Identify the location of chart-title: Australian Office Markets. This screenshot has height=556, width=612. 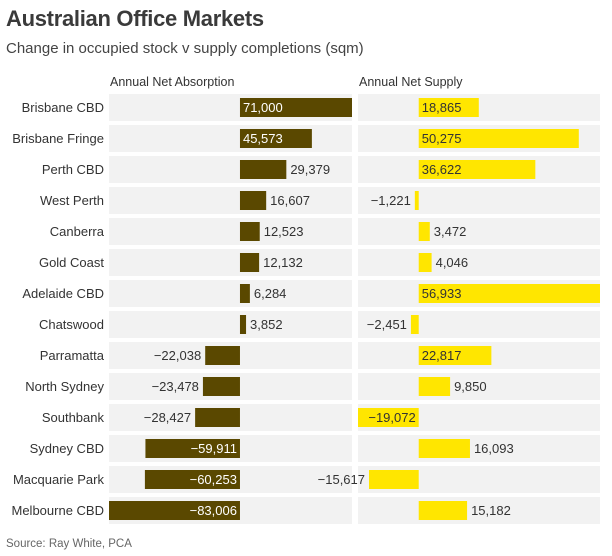
(135, 18).